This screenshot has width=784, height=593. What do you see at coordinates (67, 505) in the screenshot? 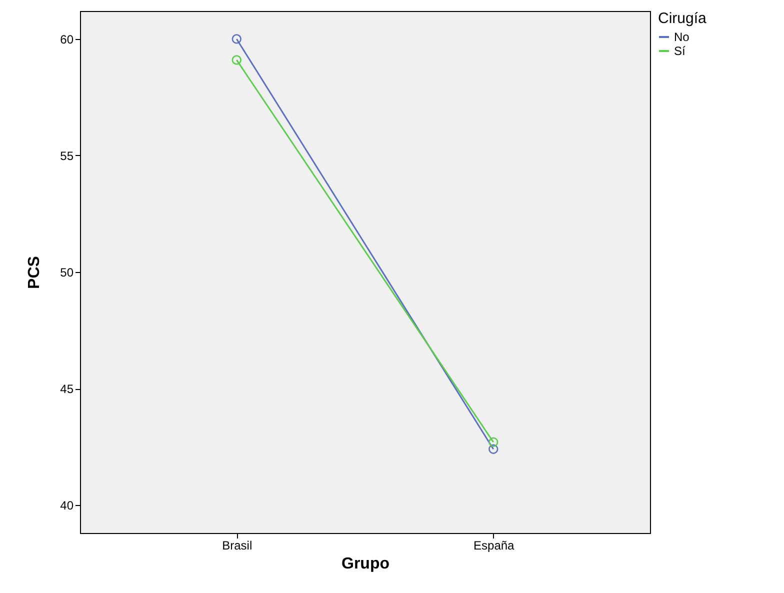
I see `y-tick-label: 40` at bounding box center [67, 505].